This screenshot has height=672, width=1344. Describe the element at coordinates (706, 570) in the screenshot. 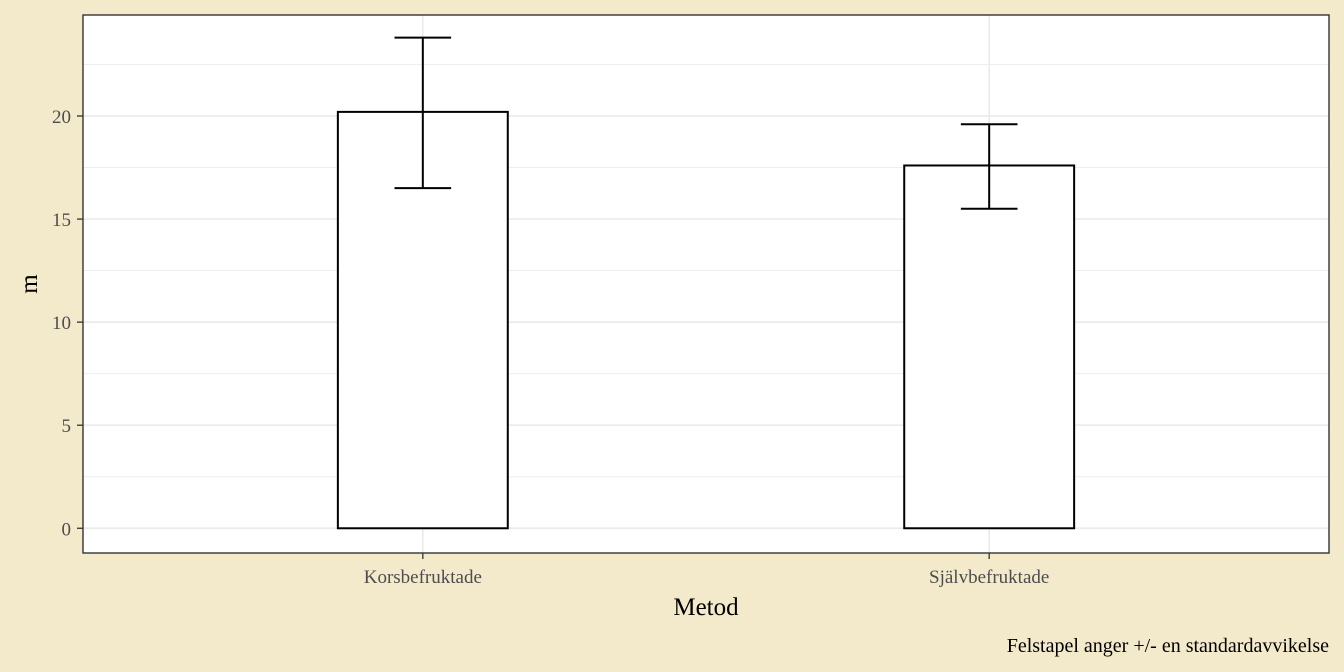

I see `x-axis: Korsbefruktade Självbefruktade` at that location.